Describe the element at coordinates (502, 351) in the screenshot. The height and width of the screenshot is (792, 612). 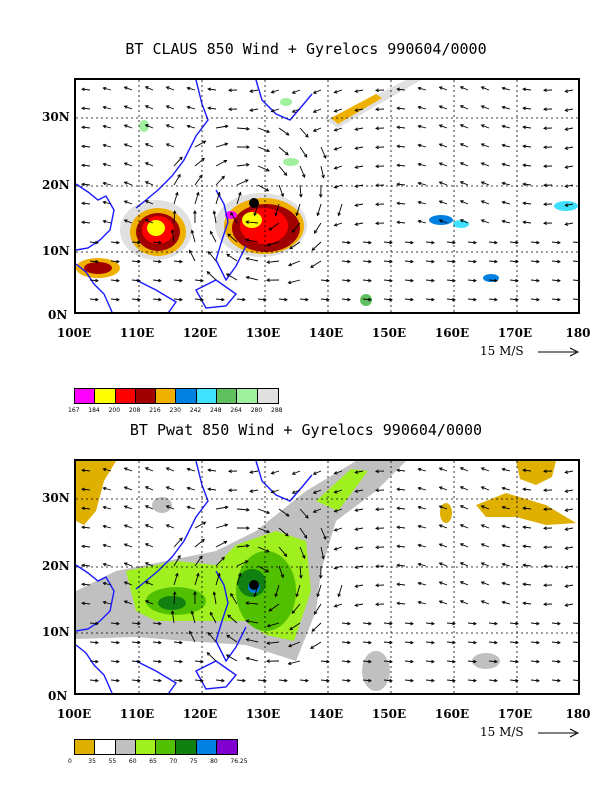
I see `panel1-scale-label: 15 M/S` at that location.